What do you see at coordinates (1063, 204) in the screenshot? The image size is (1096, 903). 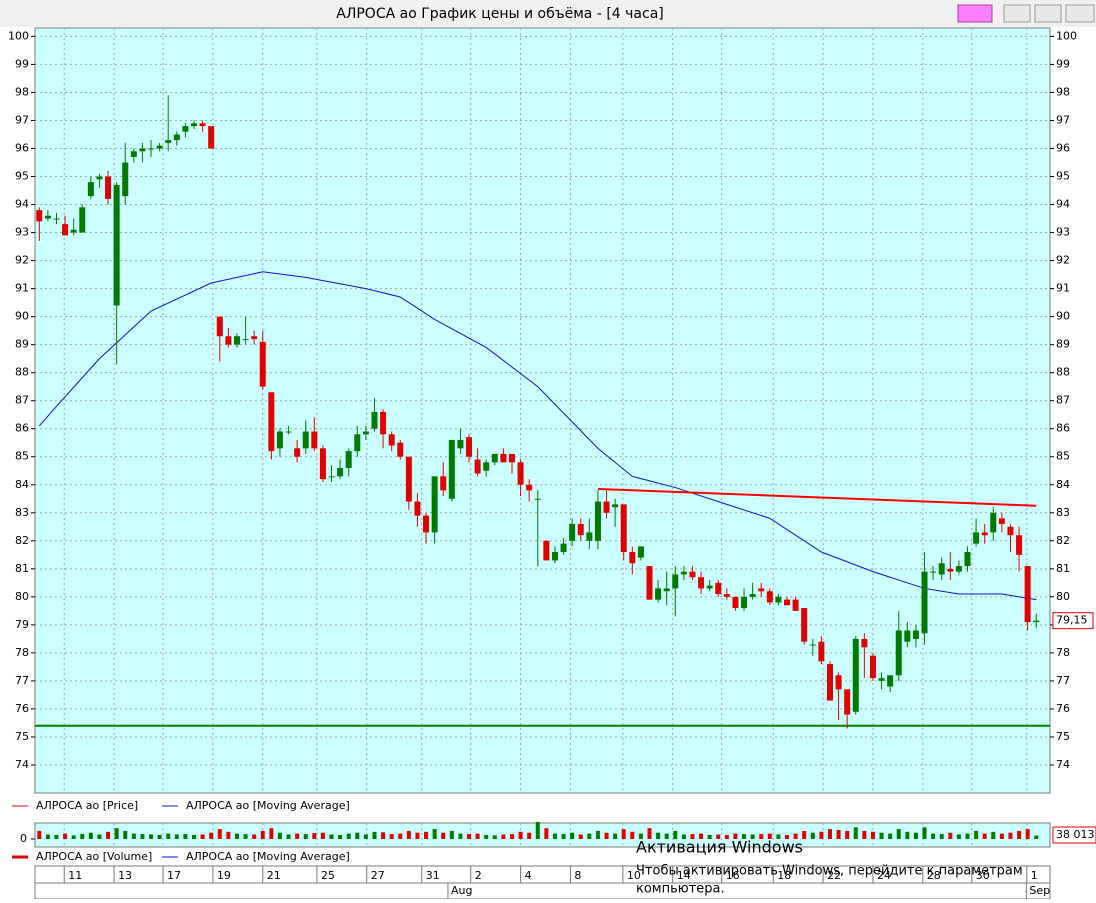 I see `y-tick-label: 94` at bounding box center [1063, 204].